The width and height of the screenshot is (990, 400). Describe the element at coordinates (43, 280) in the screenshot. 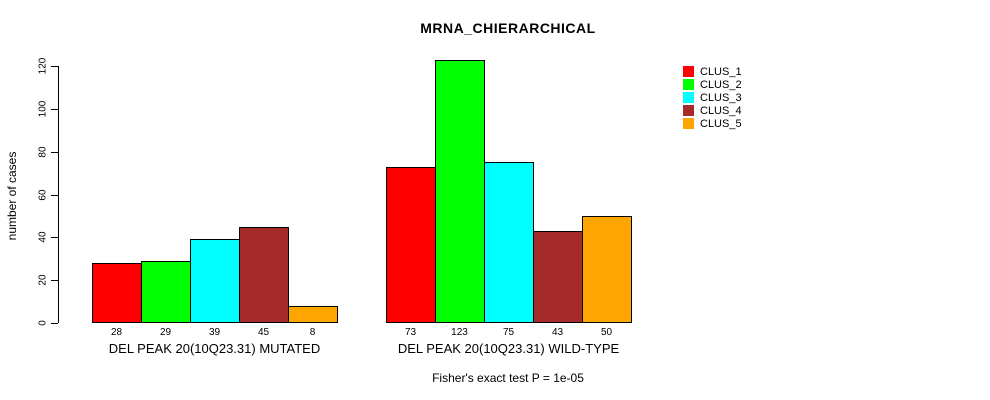

I see `y-axis-tick-label: 20` at that location.